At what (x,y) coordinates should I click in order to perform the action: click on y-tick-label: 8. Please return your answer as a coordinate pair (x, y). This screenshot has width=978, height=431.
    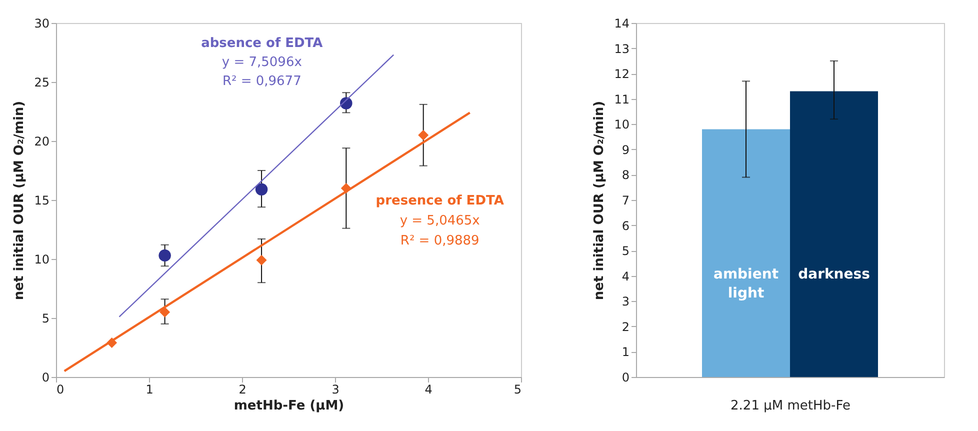
    Looking at the image, I should click on (626, 175).